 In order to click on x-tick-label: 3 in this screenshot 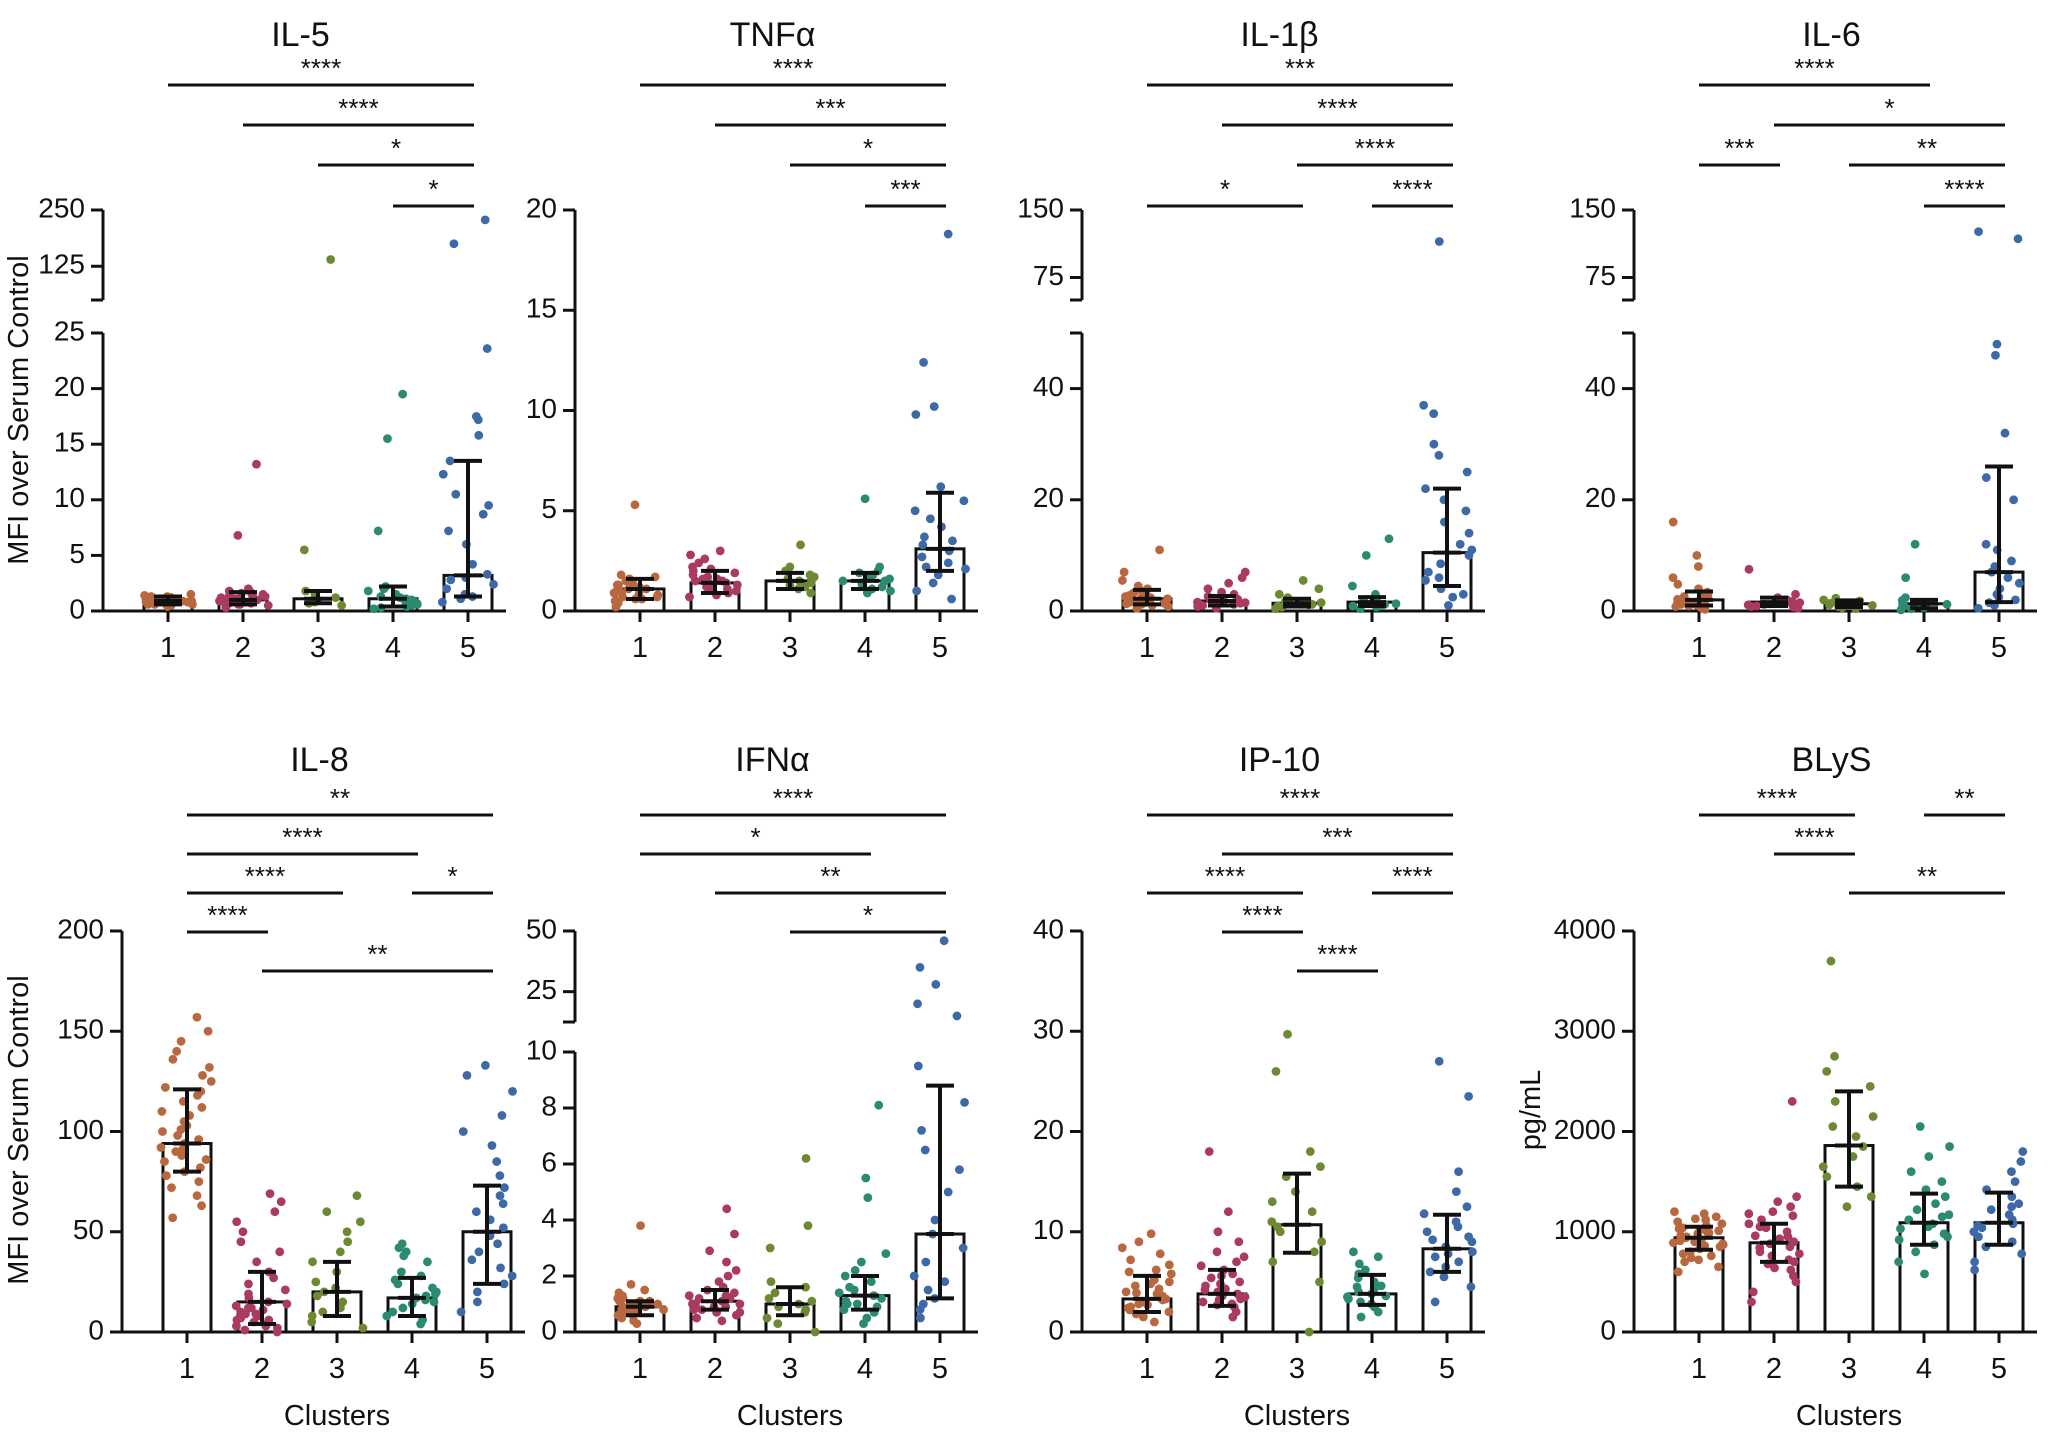, I will do `click(790, 1369)`.